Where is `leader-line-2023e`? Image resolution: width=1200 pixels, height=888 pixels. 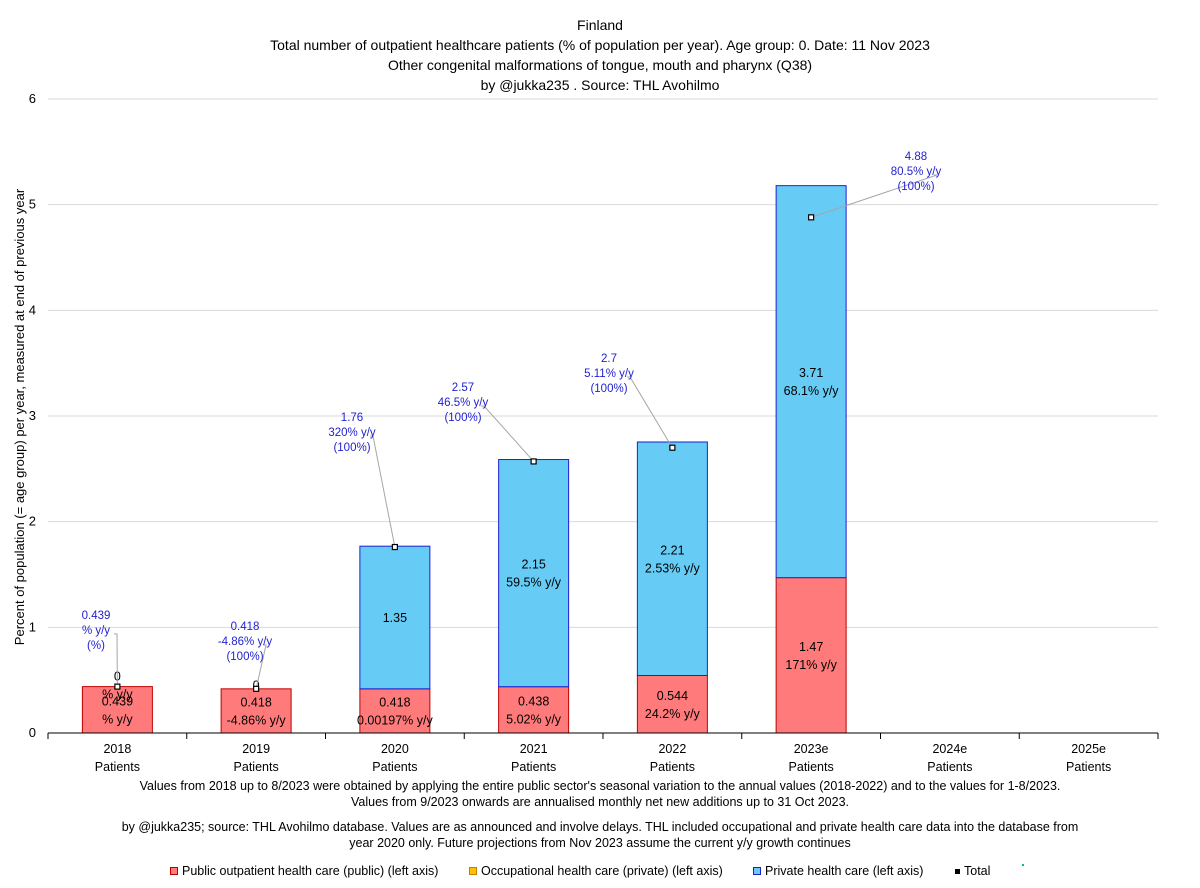 leader-line-2023e is located at coordinates (874, 196).